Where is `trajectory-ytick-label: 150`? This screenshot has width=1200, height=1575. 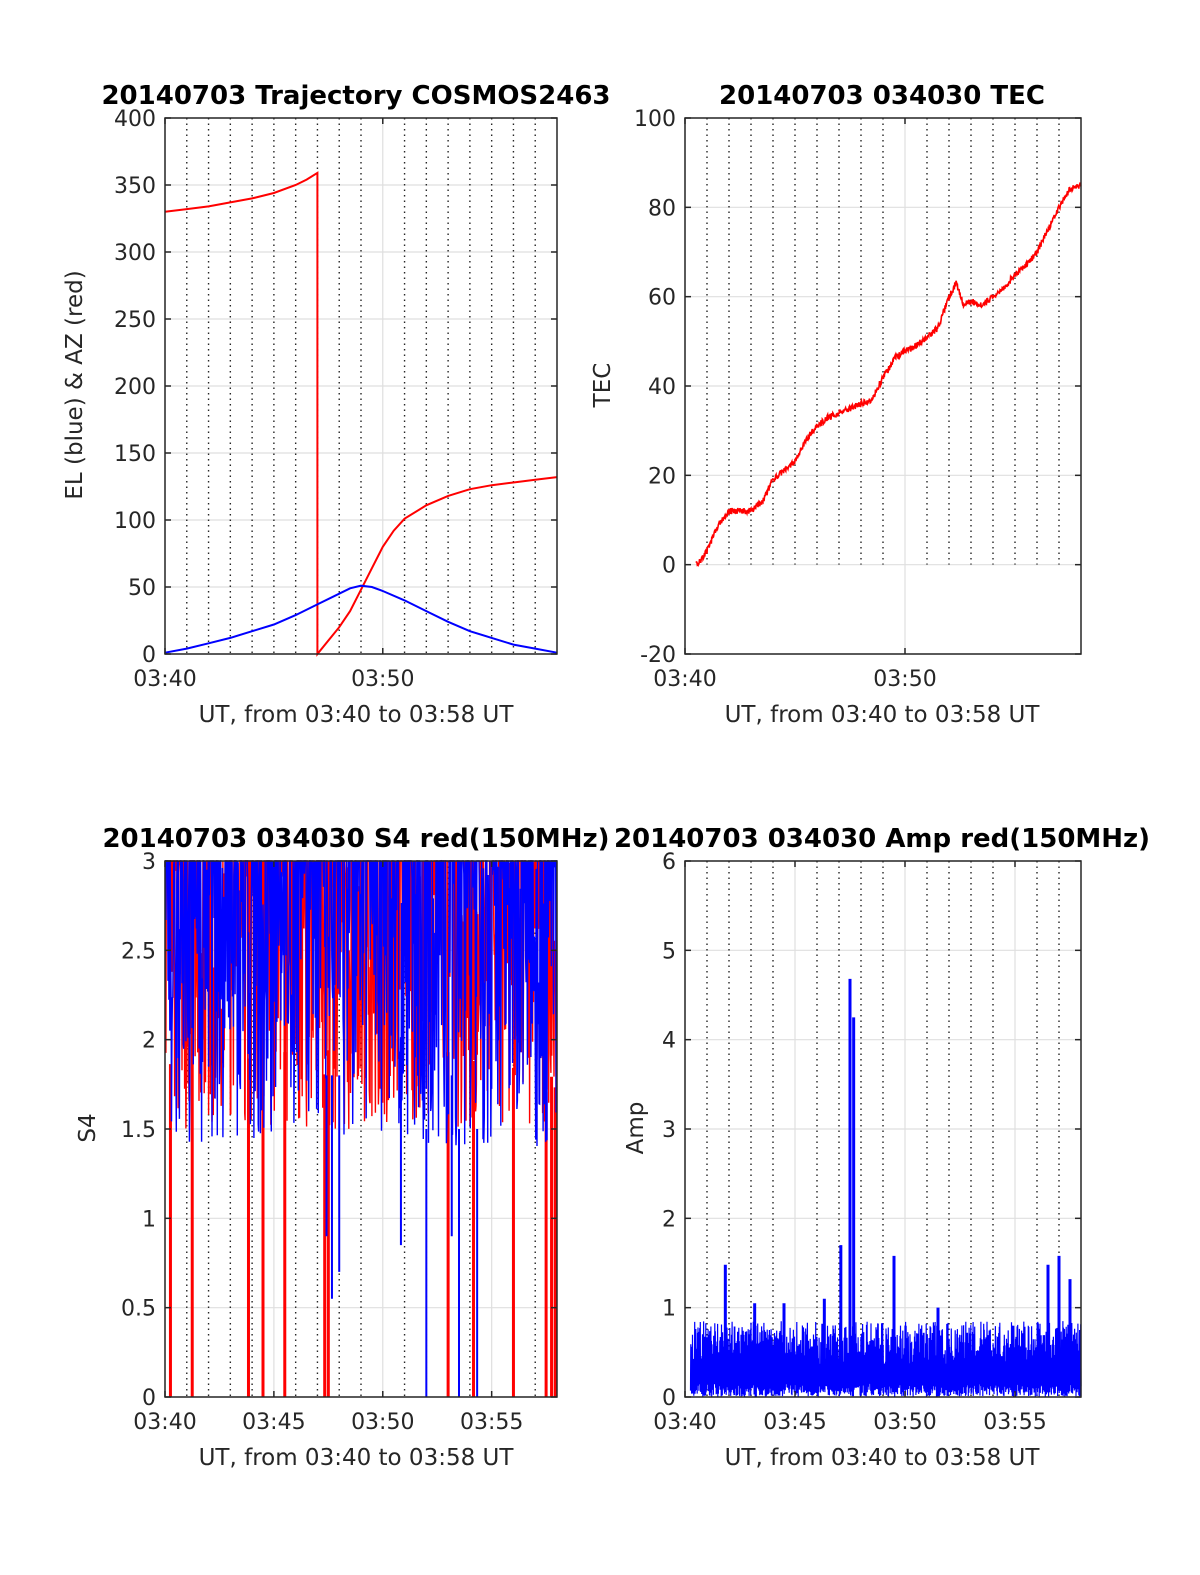 trajectory-ytick-label: 150 is located at coordinates (135, 454).